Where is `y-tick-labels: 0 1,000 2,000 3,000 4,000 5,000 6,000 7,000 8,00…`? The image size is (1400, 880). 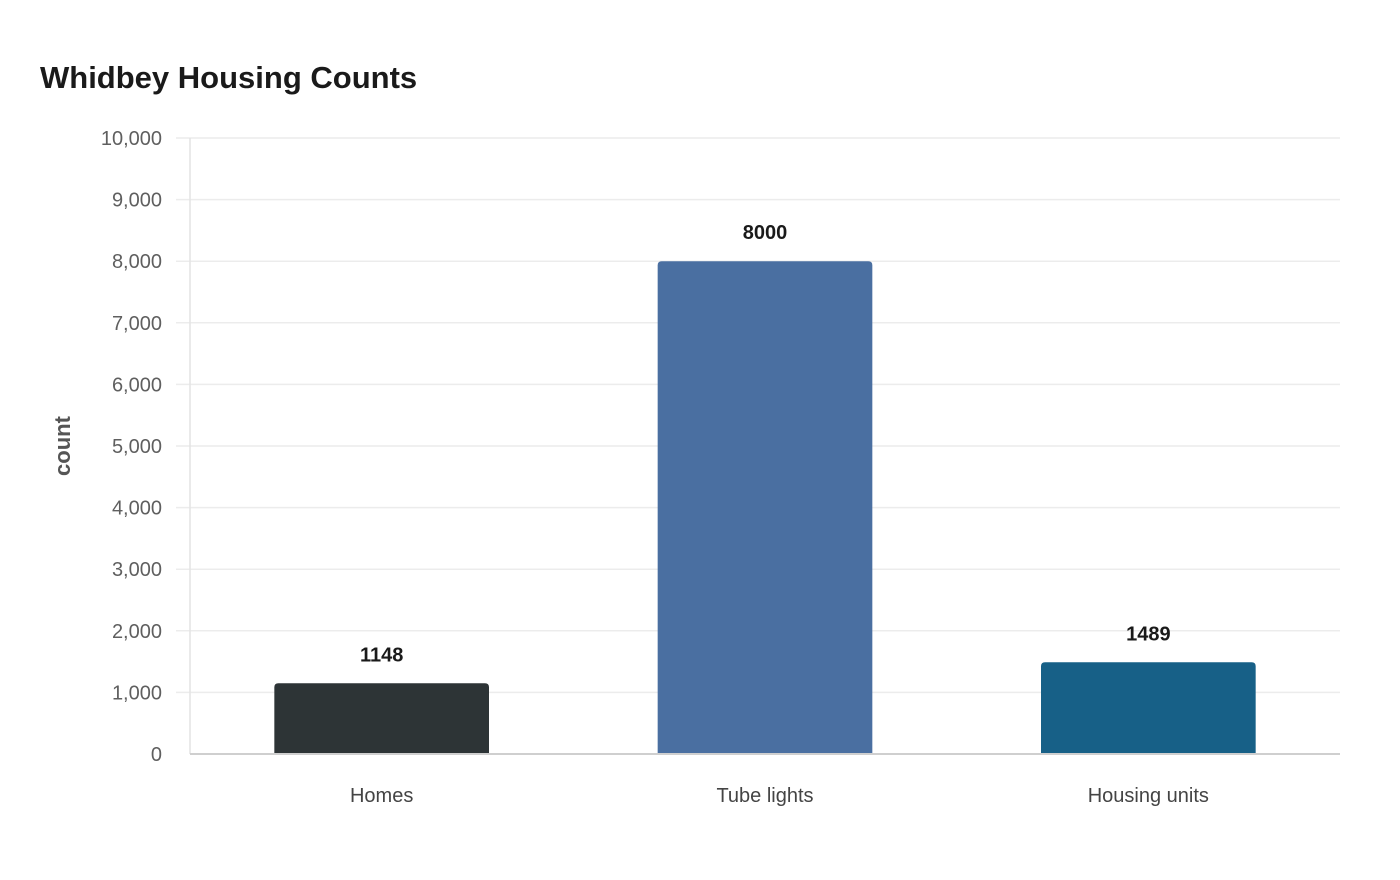
y-tick-labels: 0 1,000 2,000 3,000 4,000 5,000 6,000 7,000 8,00… is located at coordinates (131, 447).